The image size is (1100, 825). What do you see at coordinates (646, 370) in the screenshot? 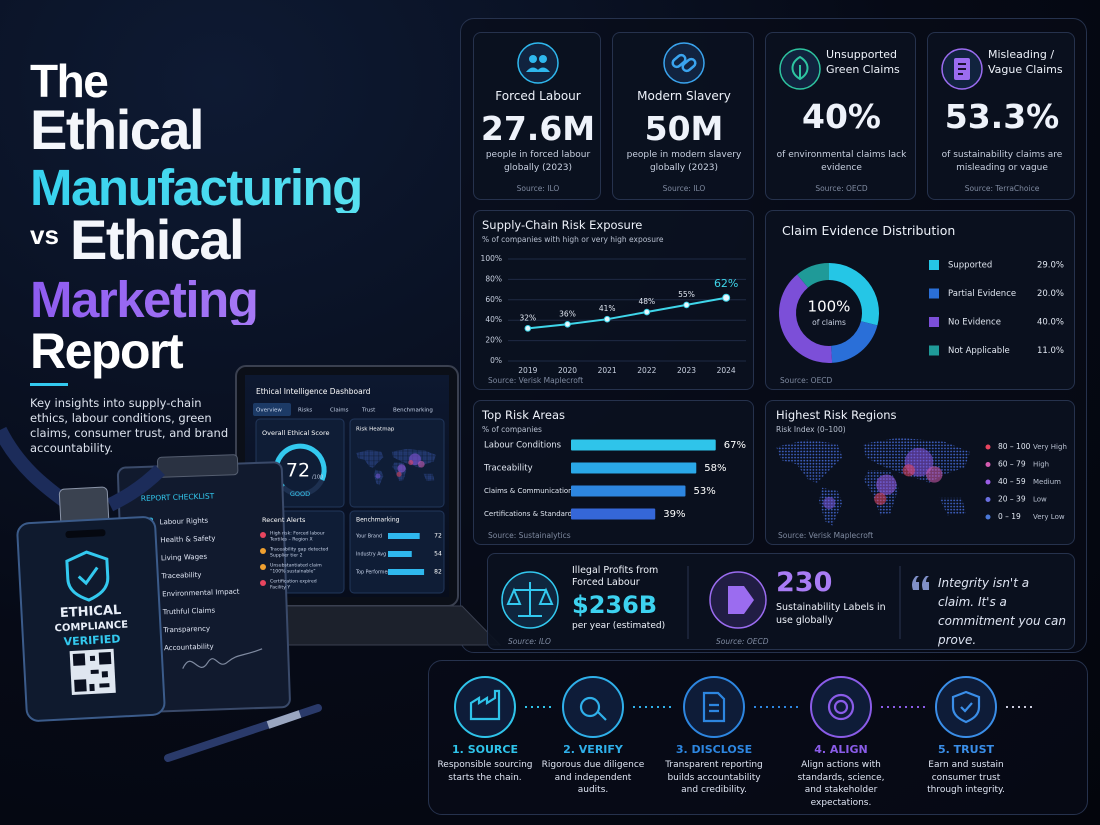
I see `x-tick-label: 2022` at bounding box center [646, 370].